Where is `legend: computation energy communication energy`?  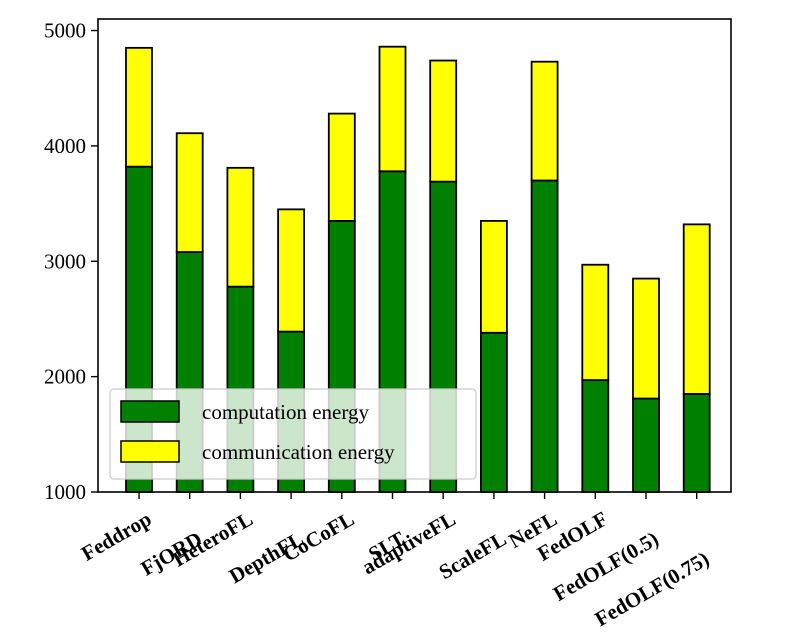
legend: computation energy communication energy is located at coordinates (293, 434).